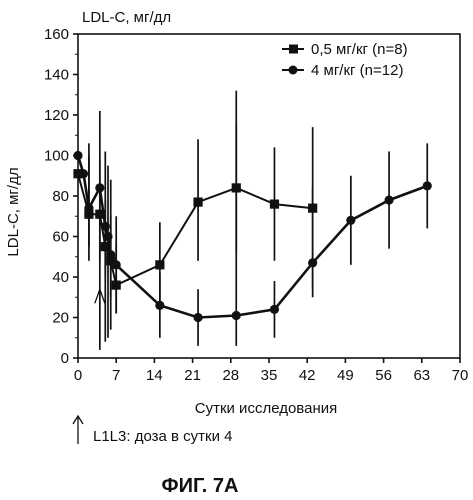  What do you see at coordinates (345, 375) in the screenshot?
I see `x-tick-label: 49` at bounding box center [345, 375].